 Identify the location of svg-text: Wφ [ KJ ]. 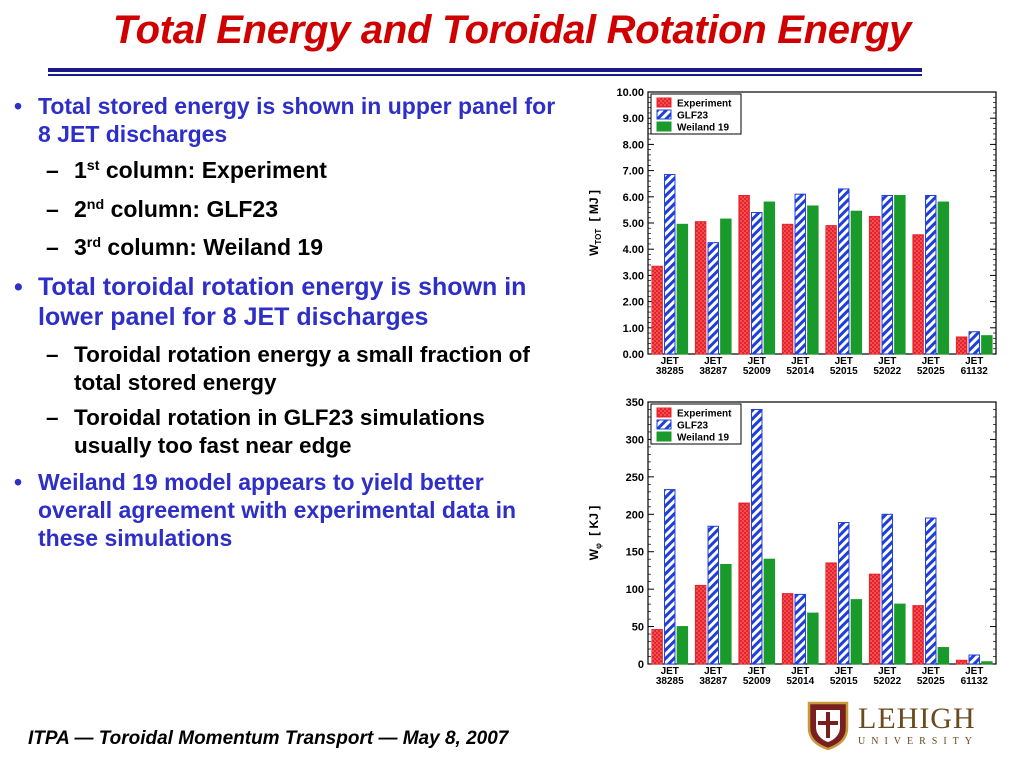
(595, 533).